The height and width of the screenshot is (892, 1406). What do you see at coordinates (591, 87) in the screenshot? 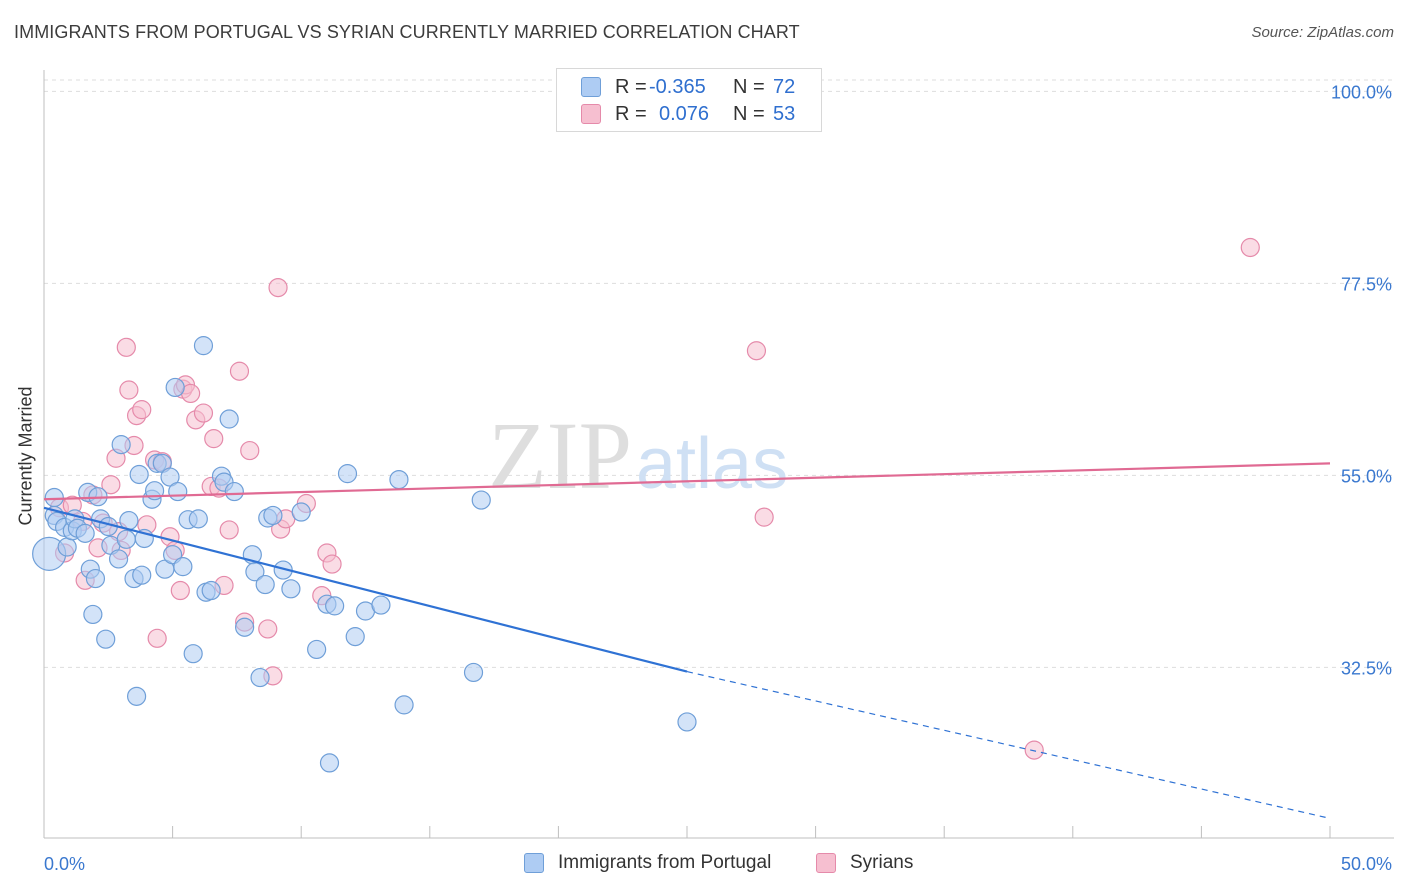
I see `legend-swatch-blue` at bounding box center [591, 87].